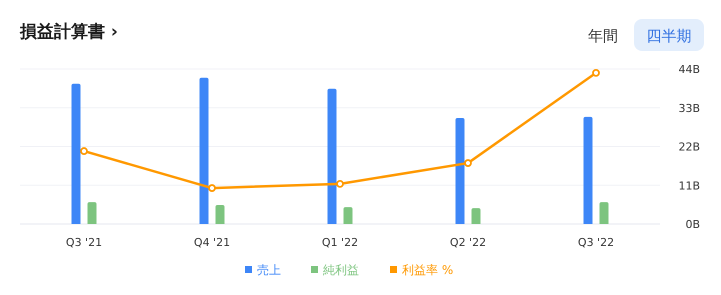  Describe the element at coordinates (340, 242) in the screenshot. I see `x-tick-label: Q1 '22` at that location.